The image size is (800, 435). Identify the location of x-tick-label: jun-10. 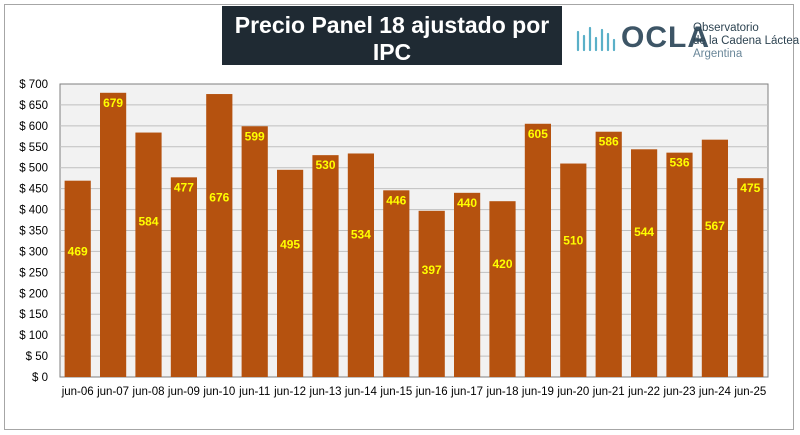
(218, 392).